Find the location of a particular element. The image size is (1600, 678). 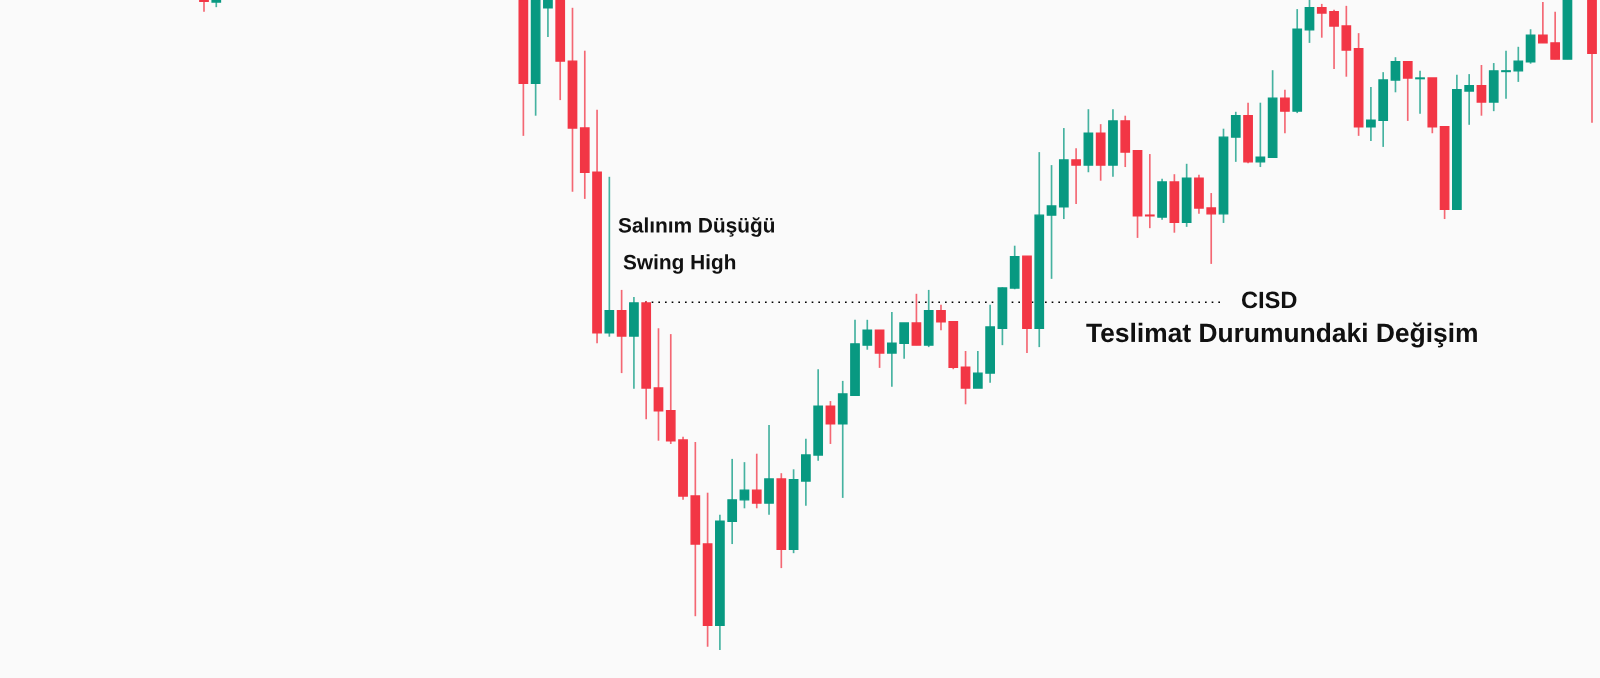

annotation: Teslimat Durumundaki Değişim is located at coordinates (1281, 335).